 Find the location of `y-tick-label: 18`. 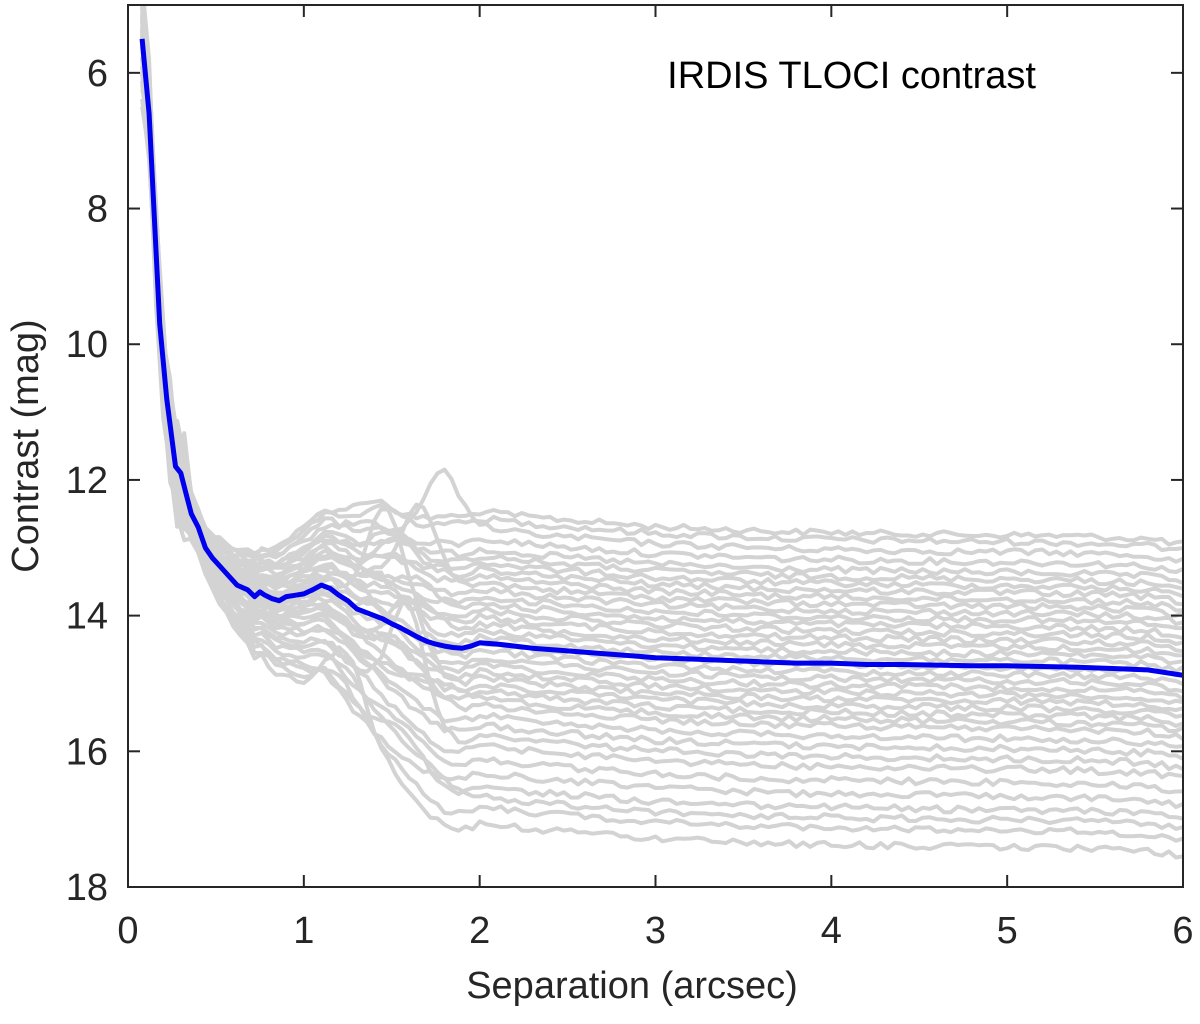

y-tick-label: 18 is located at coordinates (87, 888).